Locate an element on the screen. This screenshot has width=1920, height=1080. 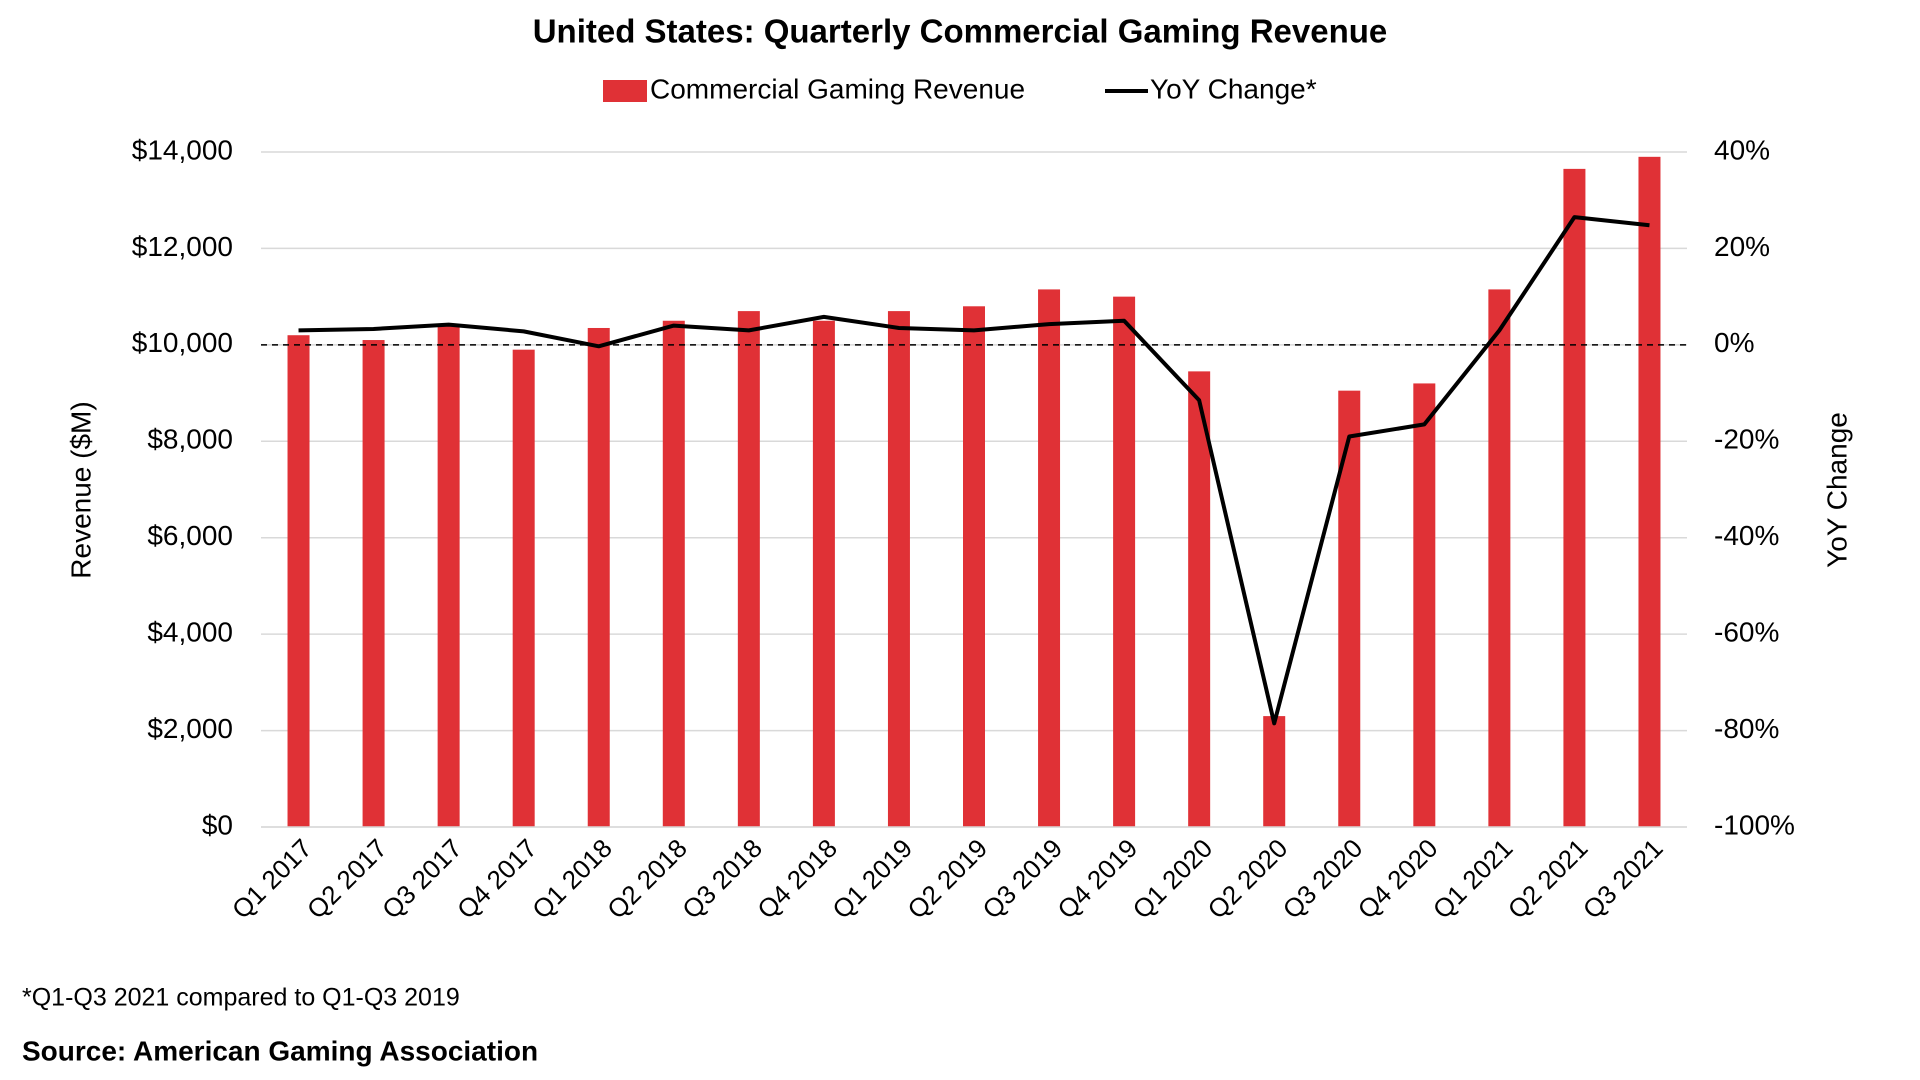
x-tick-label: Q2 2017 is located at coordinates (347, 879).